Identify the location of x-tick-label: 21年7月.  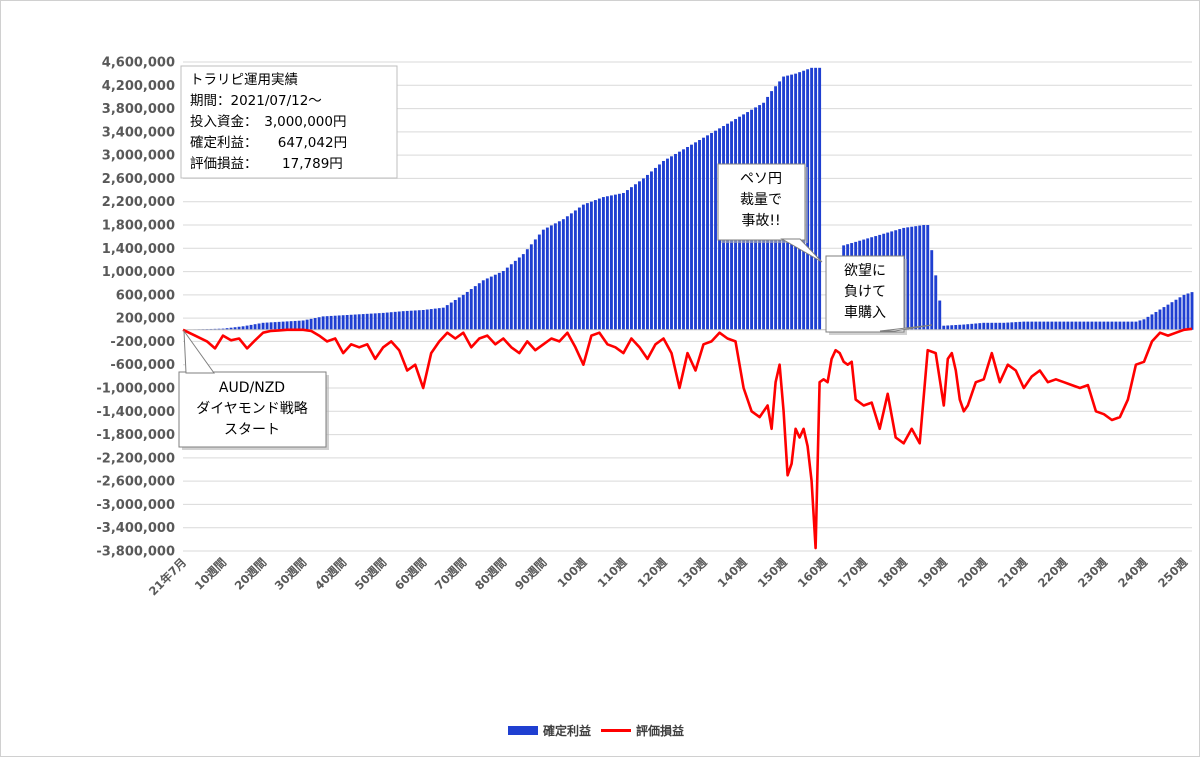
(167, 576).